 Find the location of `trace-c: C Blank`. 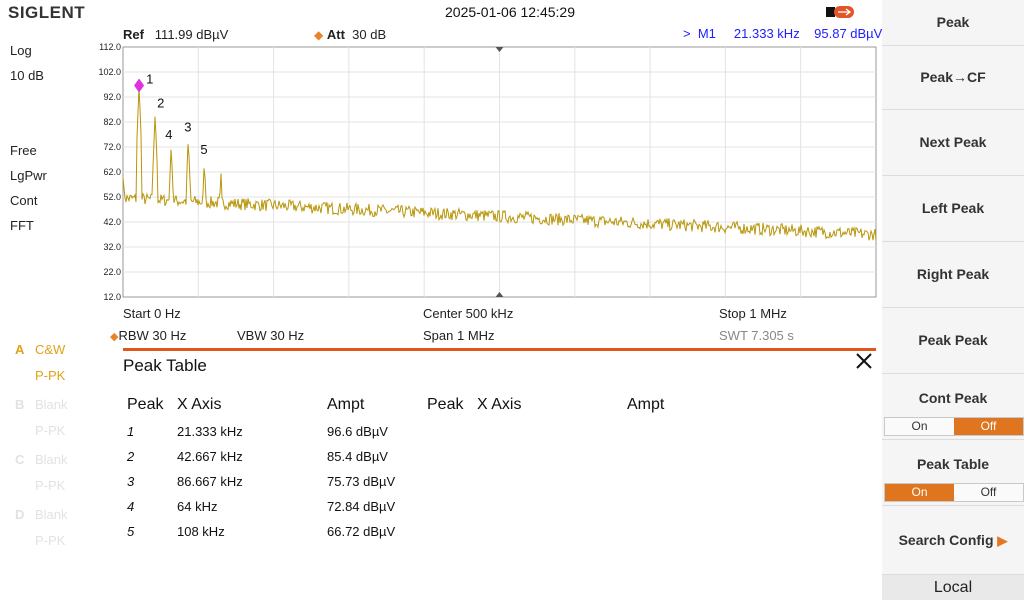

trace-c: C Blank is located at coordinates (41, 459).